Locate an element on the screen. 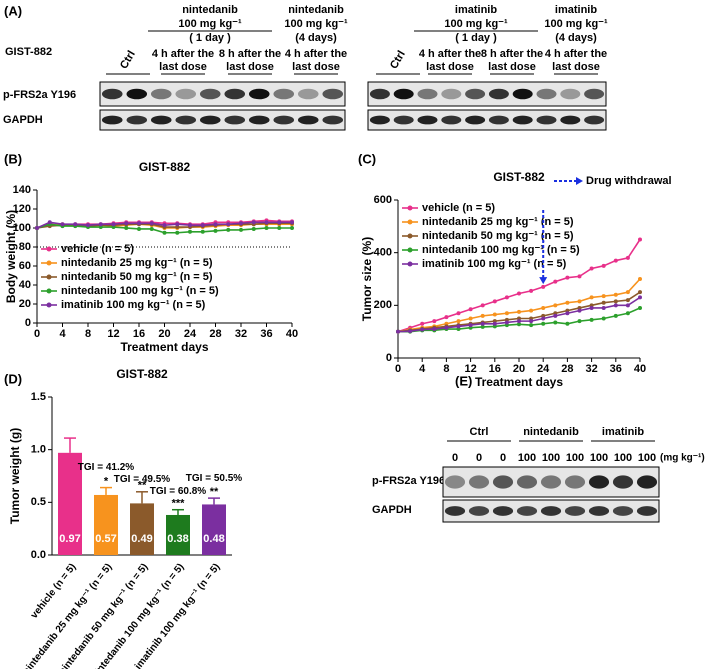 Image resolution: width=709 pixels, height=669 pixels. x-axis-label: Treatment days is located at coordinates (164, 347).